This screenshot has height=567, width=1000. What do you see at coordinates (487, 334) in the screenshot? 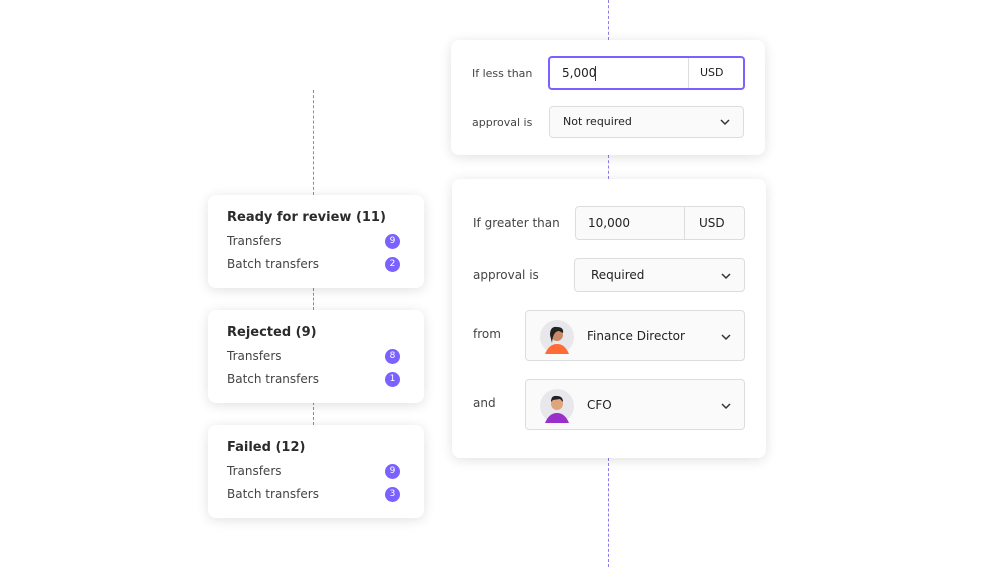
I see `connector-label: from` at bounding box center [487, 334].